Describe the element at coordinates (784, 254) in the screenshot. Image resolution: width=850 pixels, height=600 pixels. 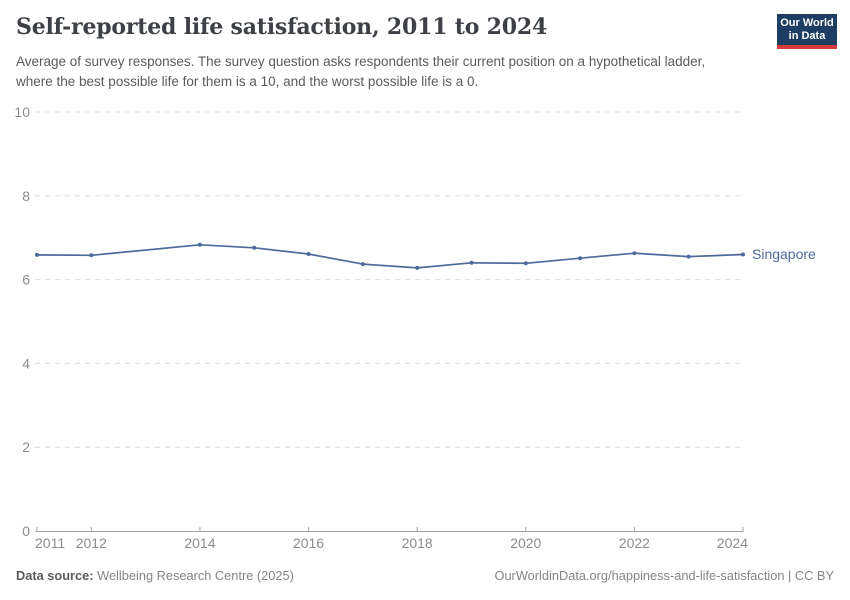
I see `series-entity-label: Singapore` at that location.